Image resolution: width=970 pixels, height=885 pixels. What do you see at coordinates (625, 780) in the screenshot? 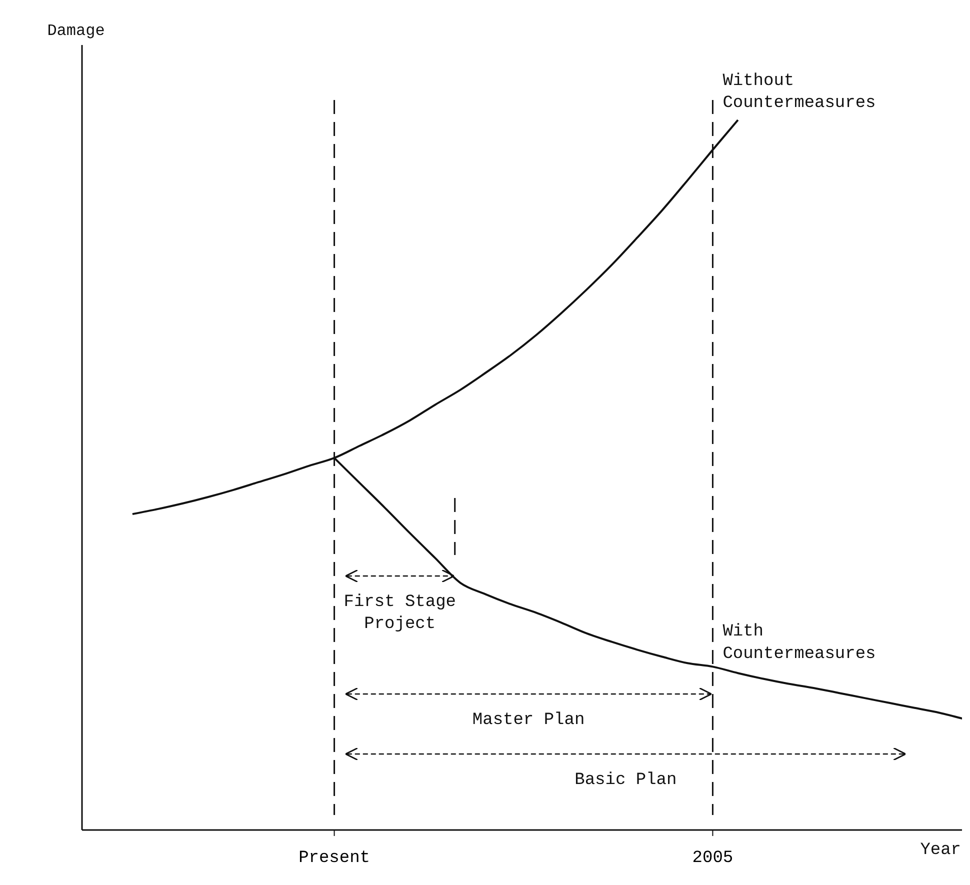
I see `annotation: Basic Plan` at bounding box center [625, 780].